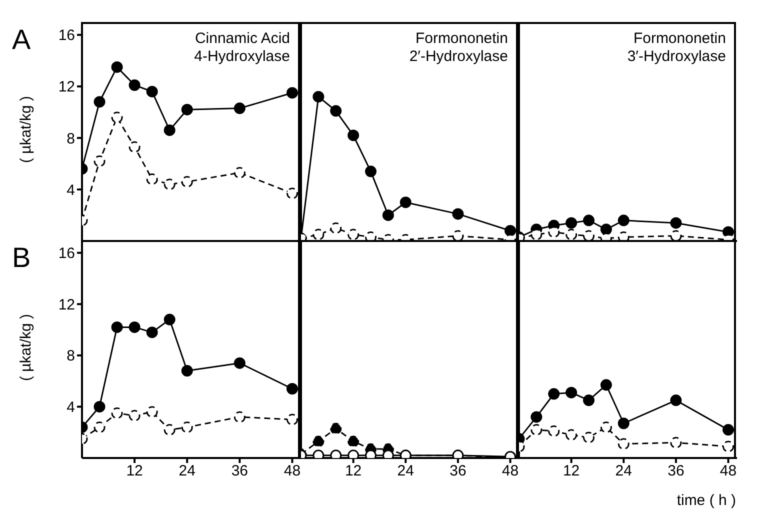  I want to click on text: A, so click(21, 40).